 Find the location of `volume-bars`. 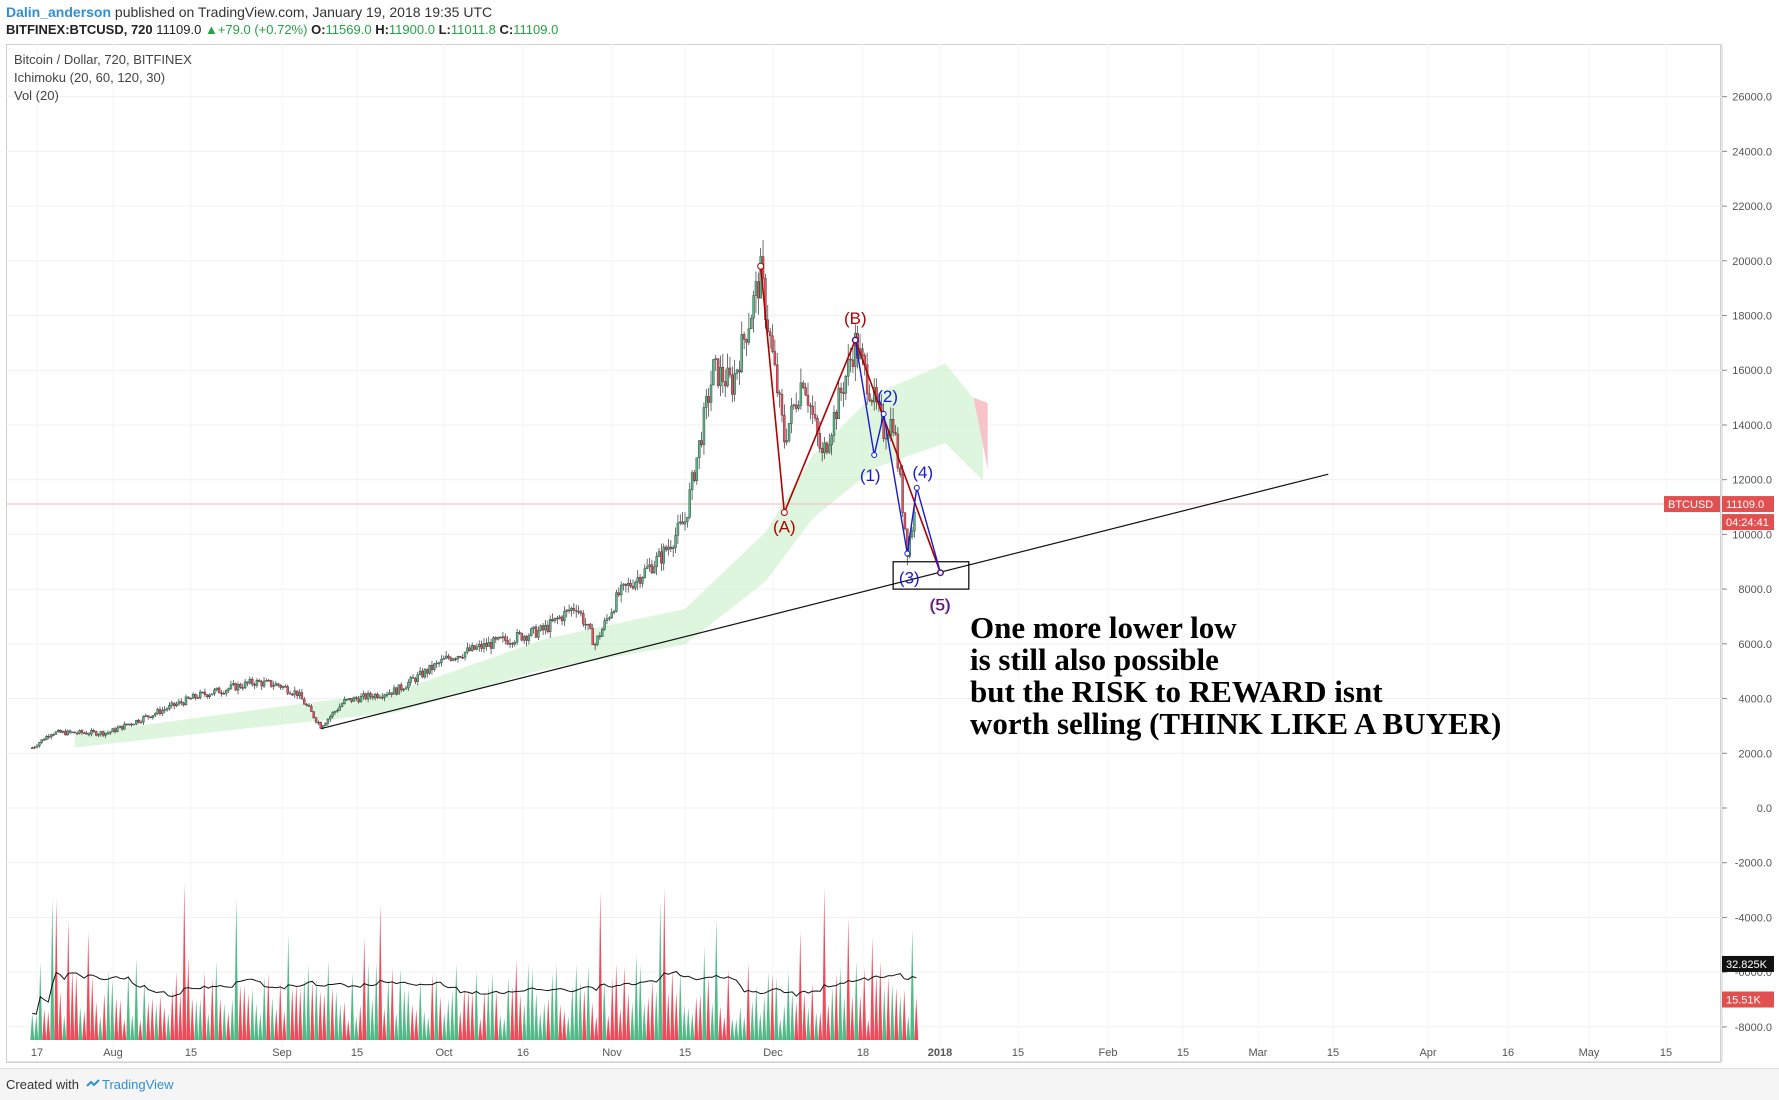

volume-bars is located at coordinates (474, 961).